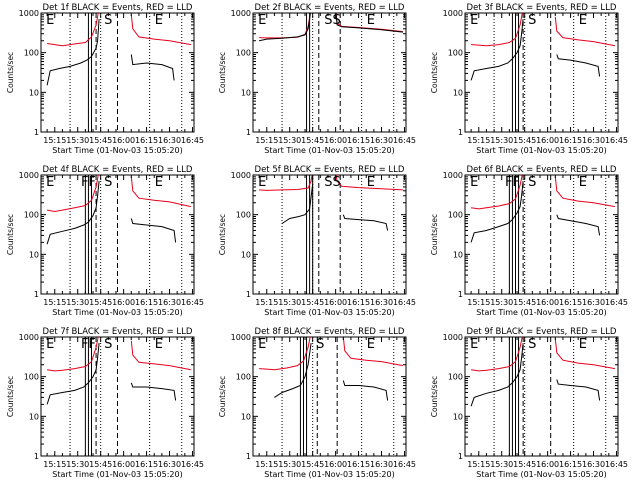  What do you see at coordinates (118, 332) in the screenshot?
I see `panel-title: Det 7f BLACK = Events, RED = LLD` at bounding box center [118, 332].